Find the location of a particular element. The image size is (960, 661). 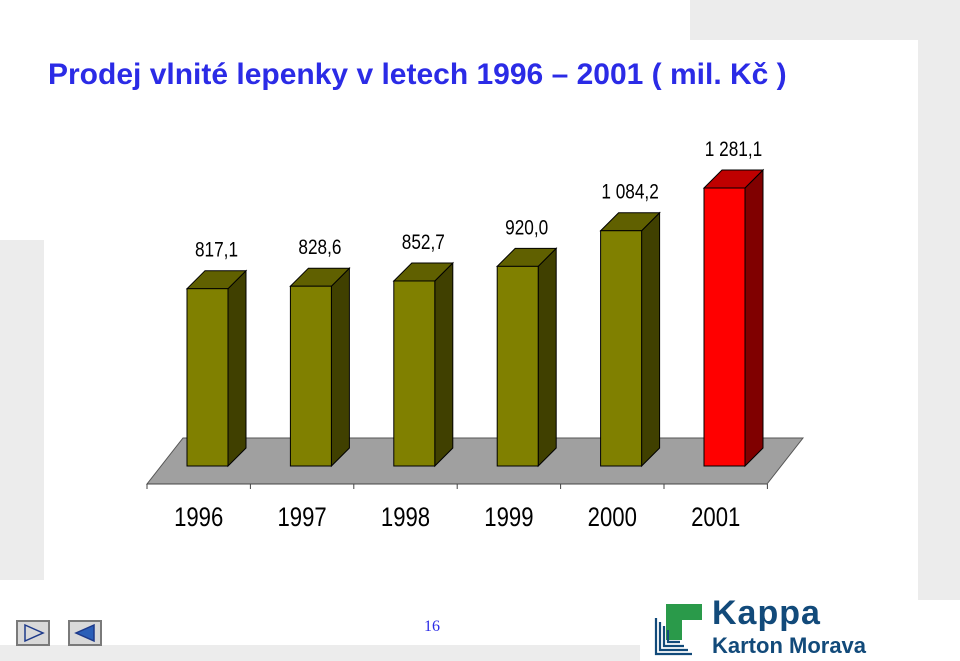

tick-label-1997: 1997 is located at coordinates (301, 518).